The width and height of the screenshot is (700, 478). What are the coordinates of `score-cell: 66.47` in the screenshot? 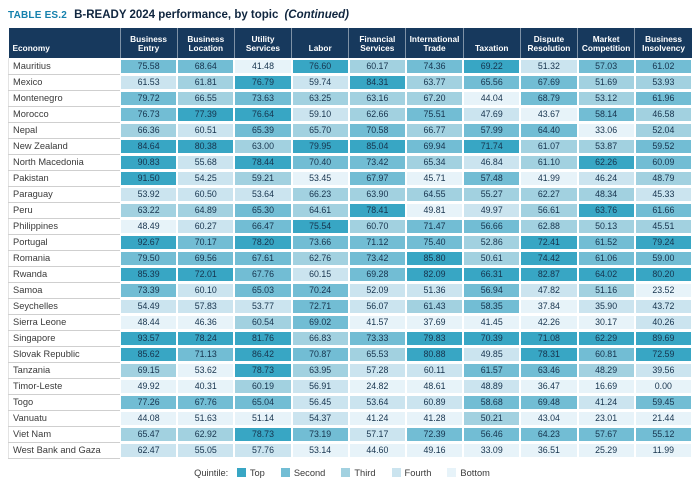 It's located at (263, 226).